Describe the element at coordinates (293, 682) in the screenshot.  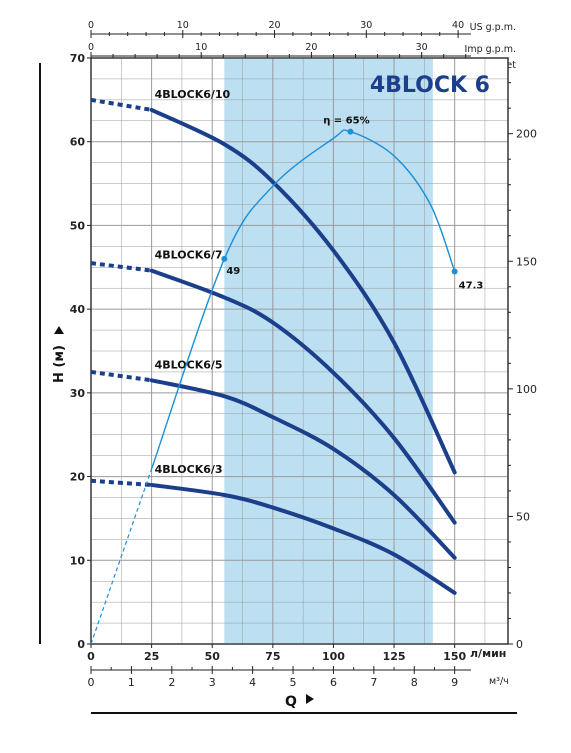
I see `x-m3h-tick-label: 5` at that location.